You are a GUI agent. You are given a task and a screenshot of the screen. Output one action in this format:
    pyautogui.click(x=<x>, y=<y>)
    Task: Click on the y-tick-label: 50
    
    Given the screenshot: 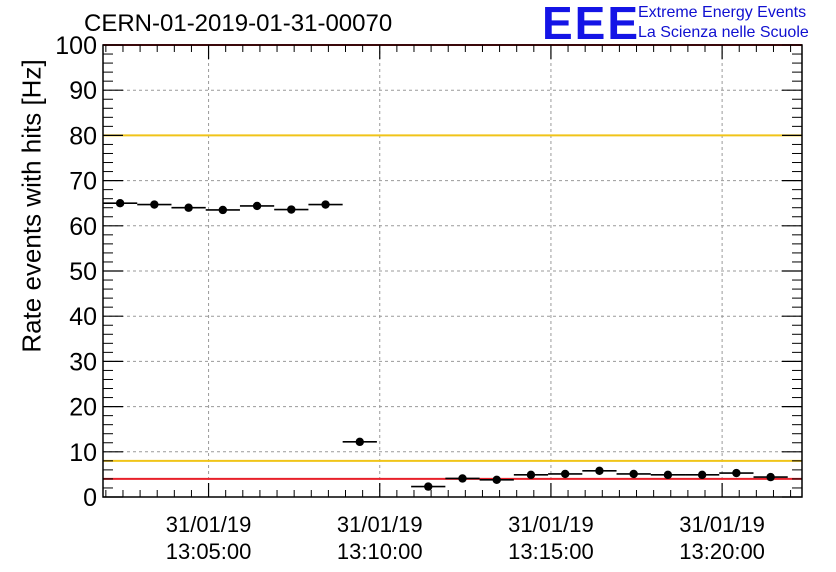 What is the action you would take?
    pyautogui.click(x=83, y=272)
    